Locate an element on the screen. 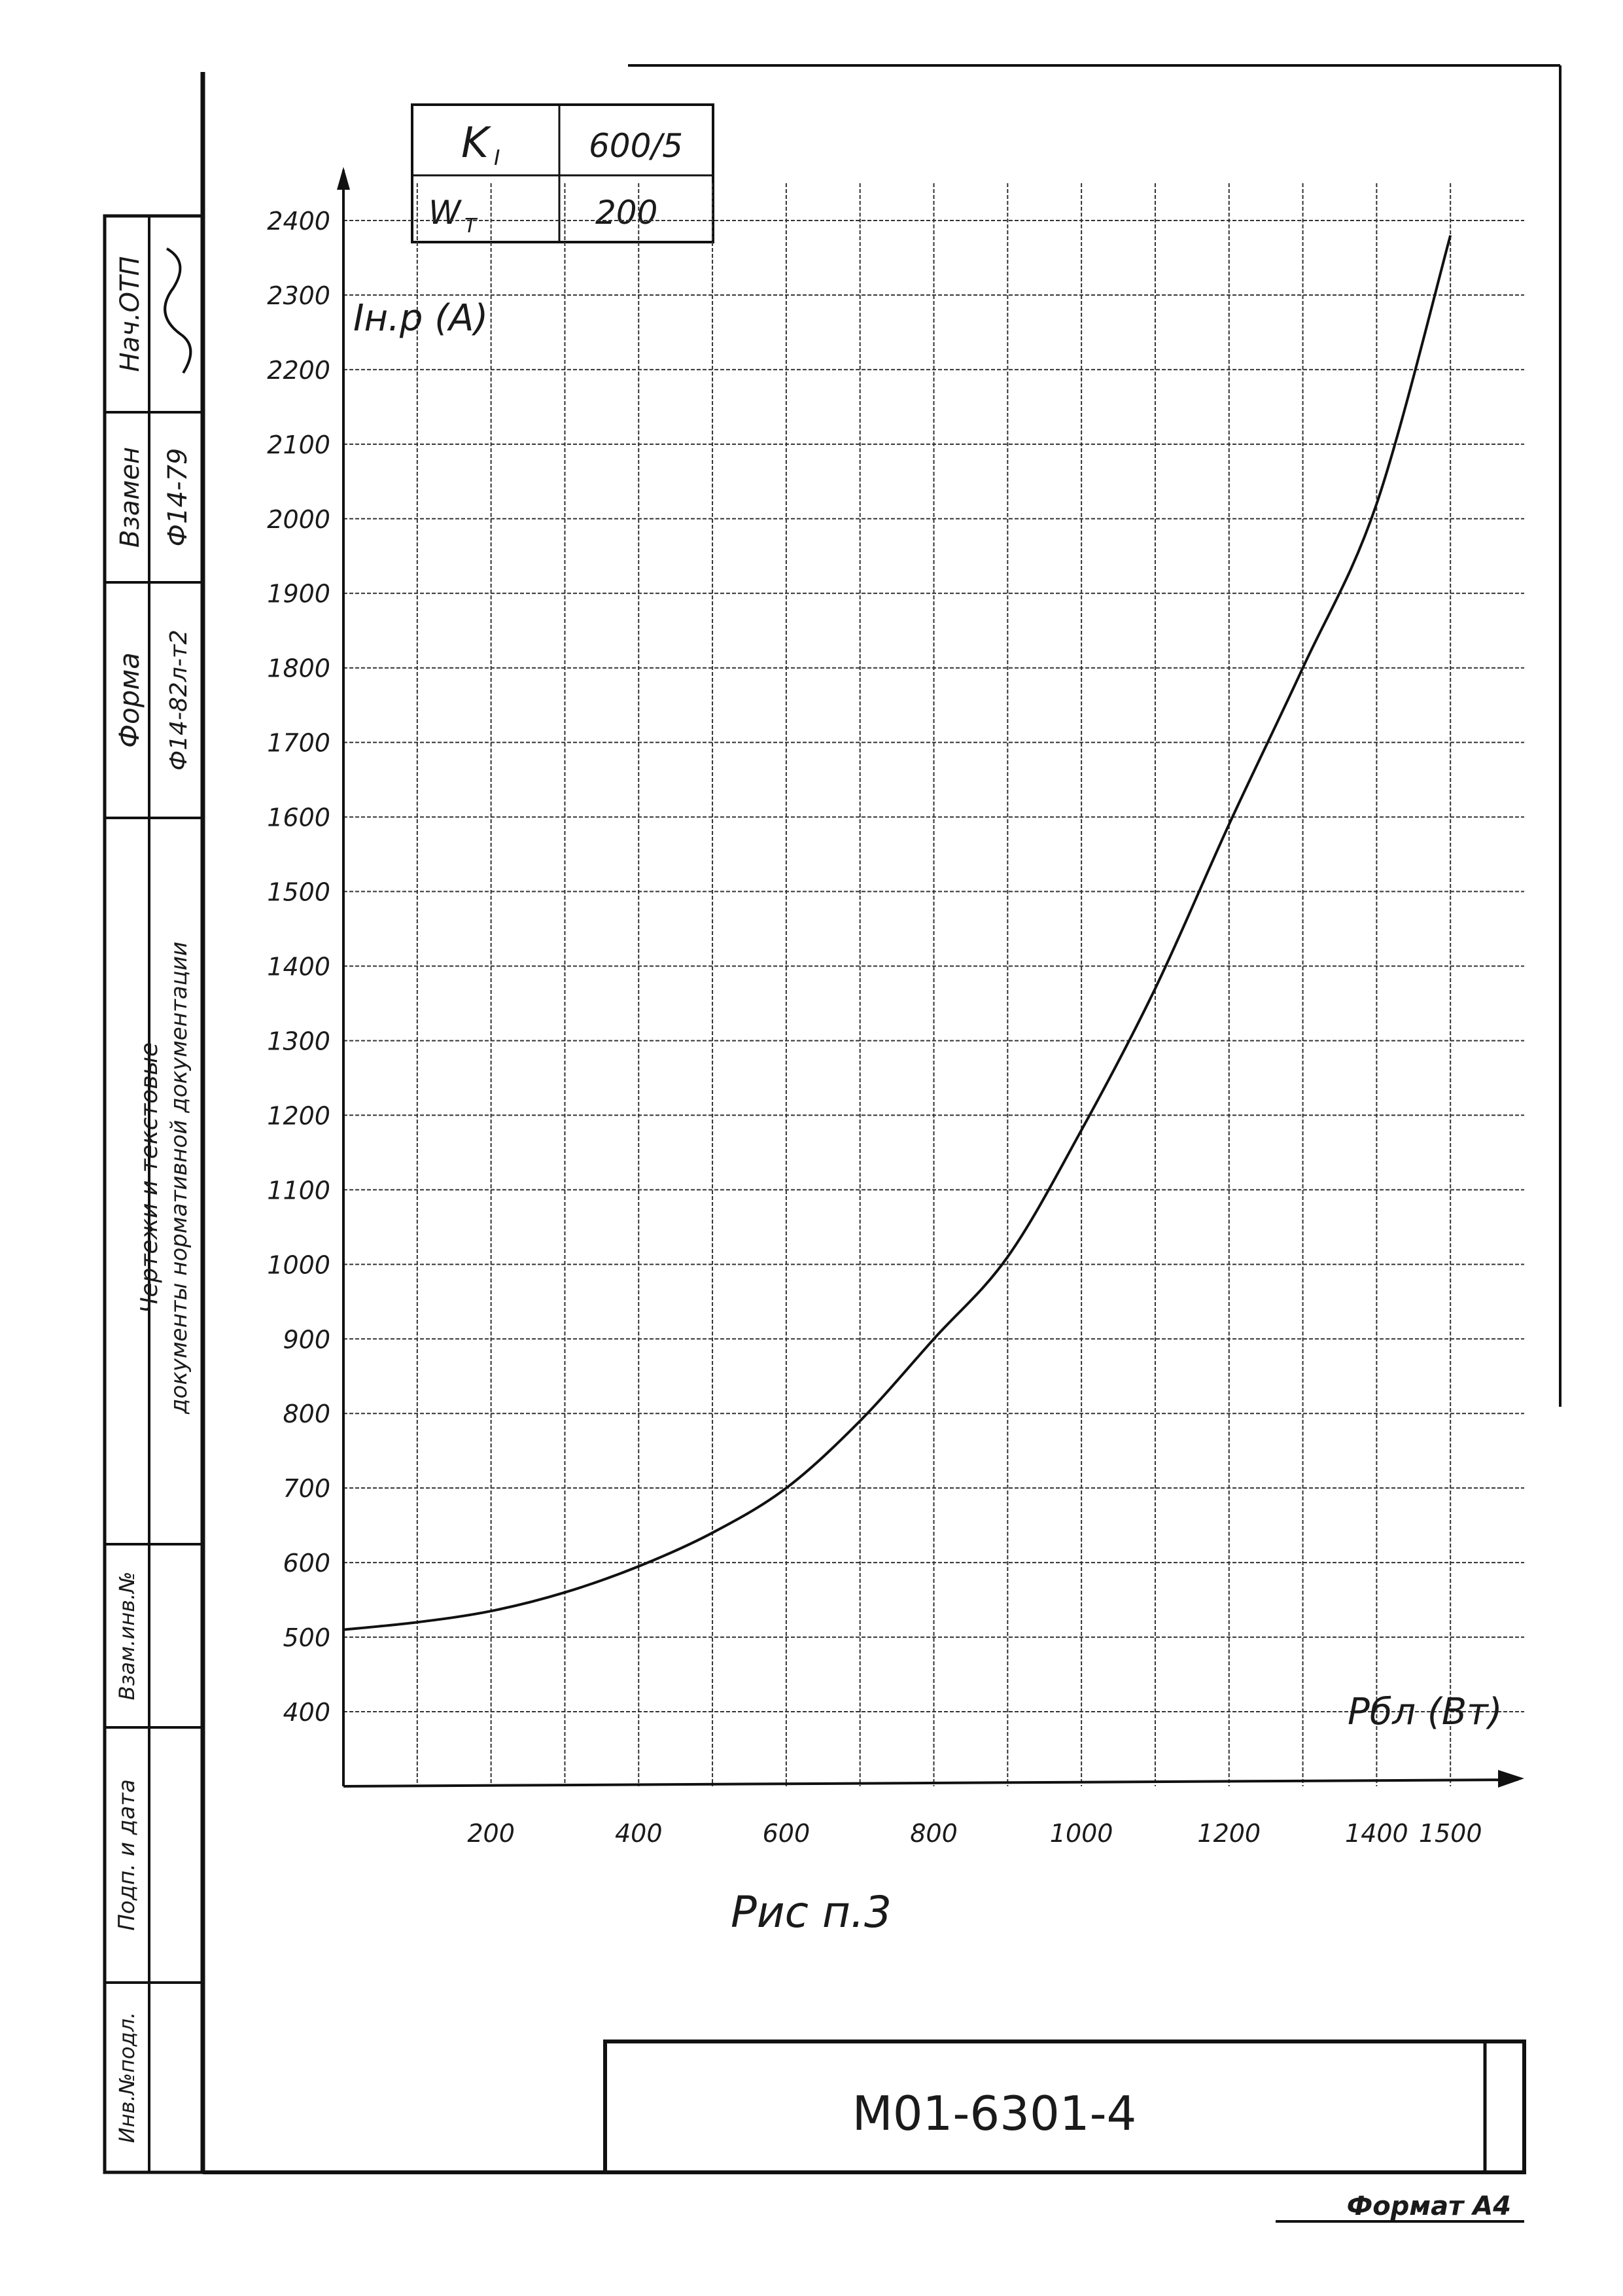 The width and height of the screenshot is (1623, 2296). param-w-value: 200 is located at coordinates (626, 213).